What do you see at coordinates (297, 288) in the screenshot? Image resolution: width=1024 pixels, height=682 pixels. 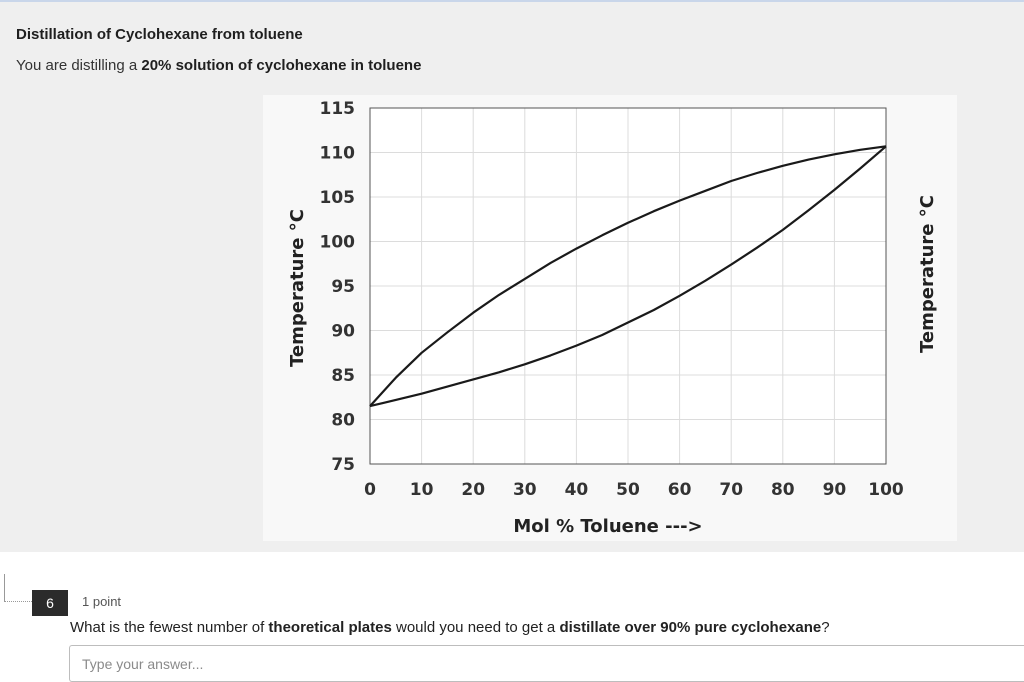 I see `y-axis-label: Temperature °C` at bounding box center [297, 288].